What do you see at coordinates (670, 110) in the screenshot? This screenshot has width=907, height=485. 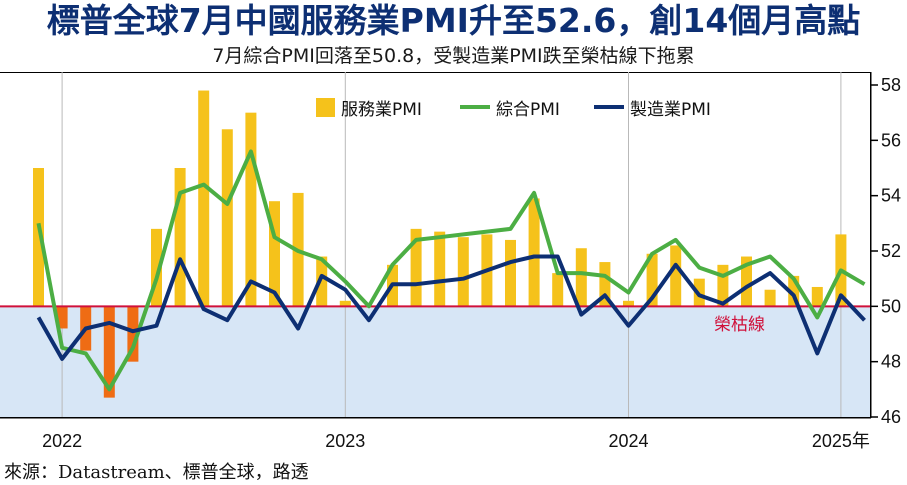 I see `legend-label-manufacturing: 製造業PMI` at bounding box center [670, 110].